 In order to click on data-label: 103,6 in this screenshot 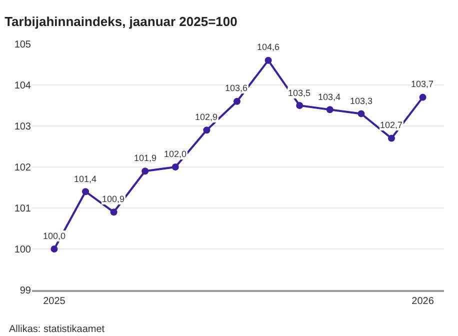, I will do `click(236, 88)`.